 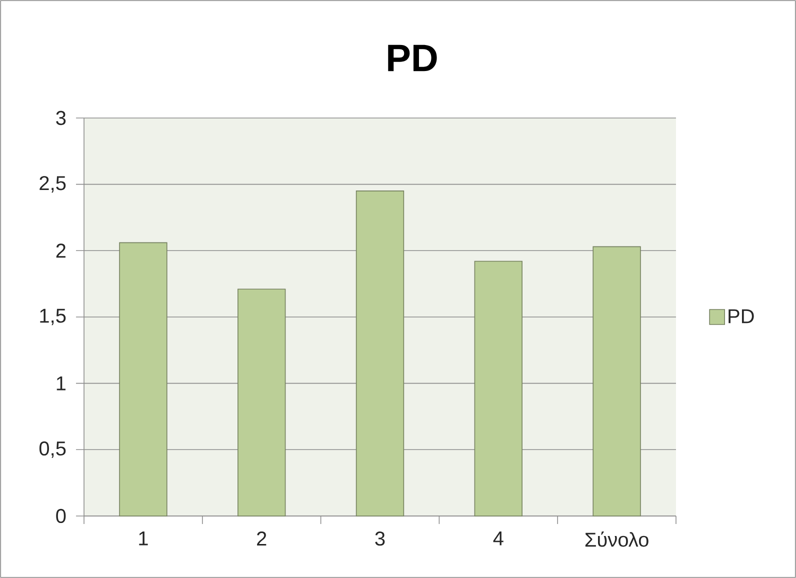 What do you see at coordinates (498, 539) in the screenshot?
I see `x-tick-label: 4` at bounding box center [498, 539].